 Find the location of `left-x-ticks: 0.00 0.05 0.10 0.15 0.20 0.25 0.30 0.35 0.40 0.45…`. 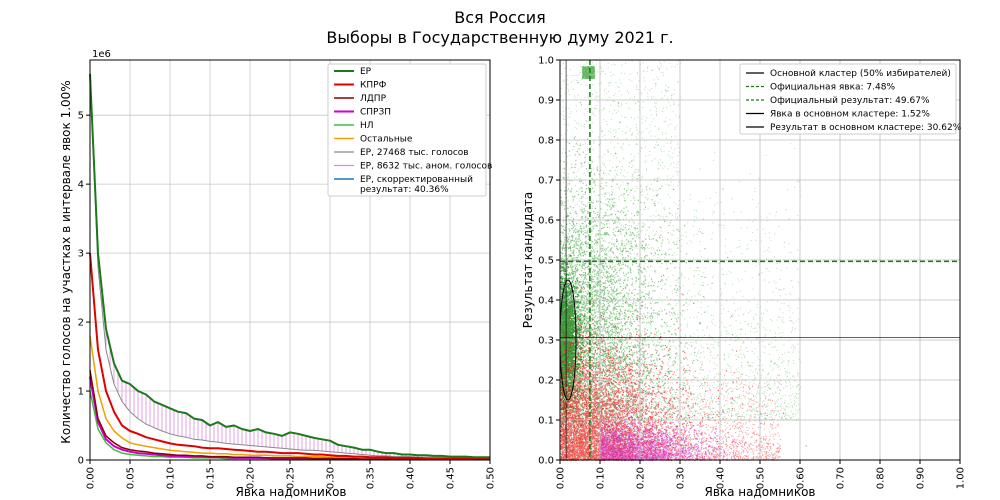

left-x-ticks: 0.00 0.05 0.10 0.15 0.20 0.25 0.30 0.35 0.40 0.45… is located at coordinates (291, 474).